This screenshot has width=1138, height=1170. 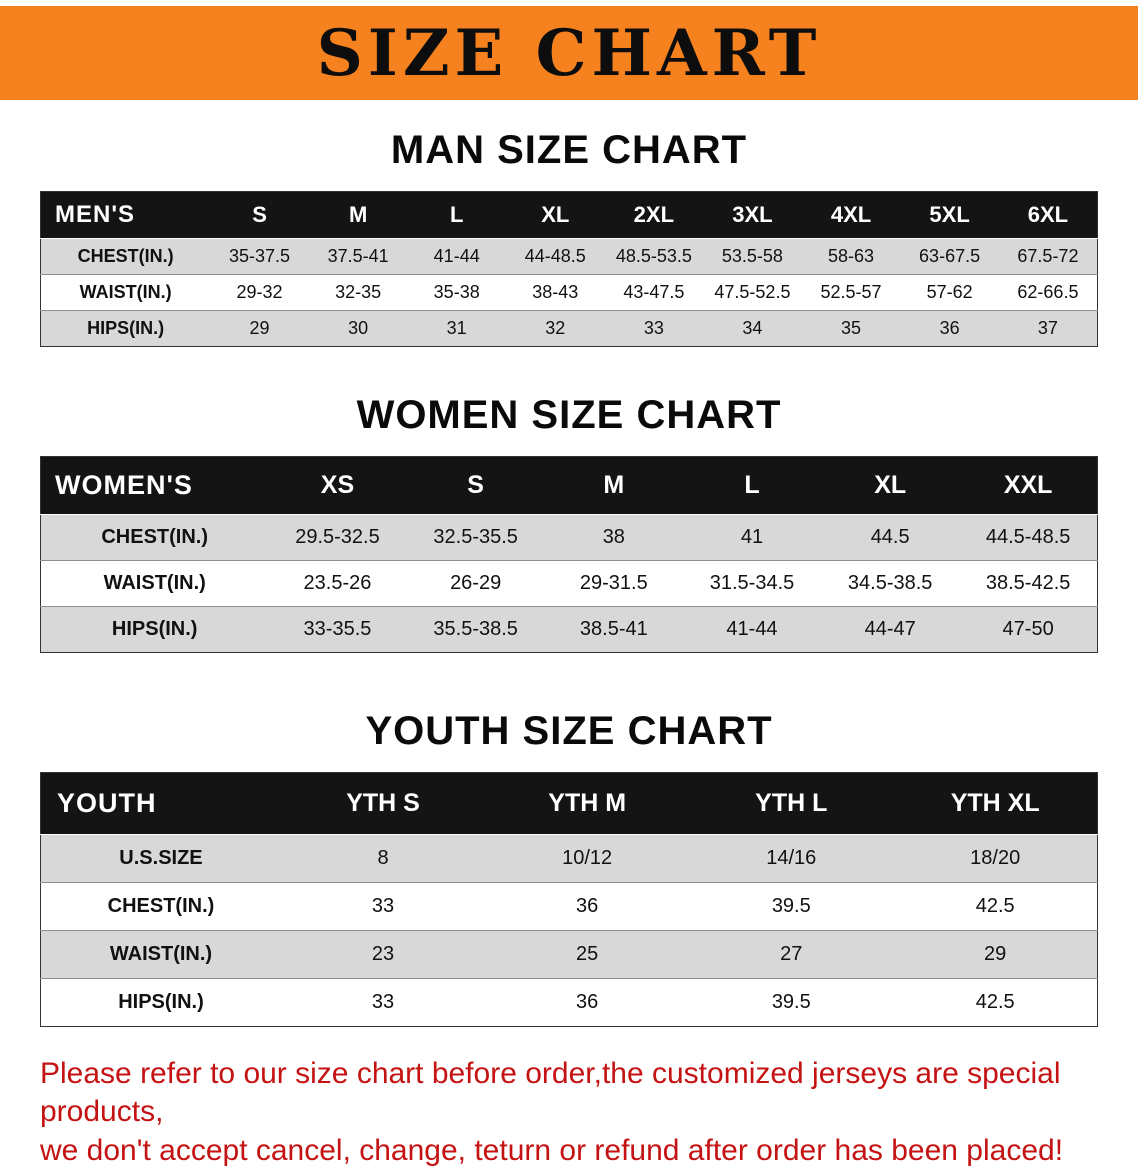 I want to click on size-value: 34.5-38.5, so click(x=890, y=583).